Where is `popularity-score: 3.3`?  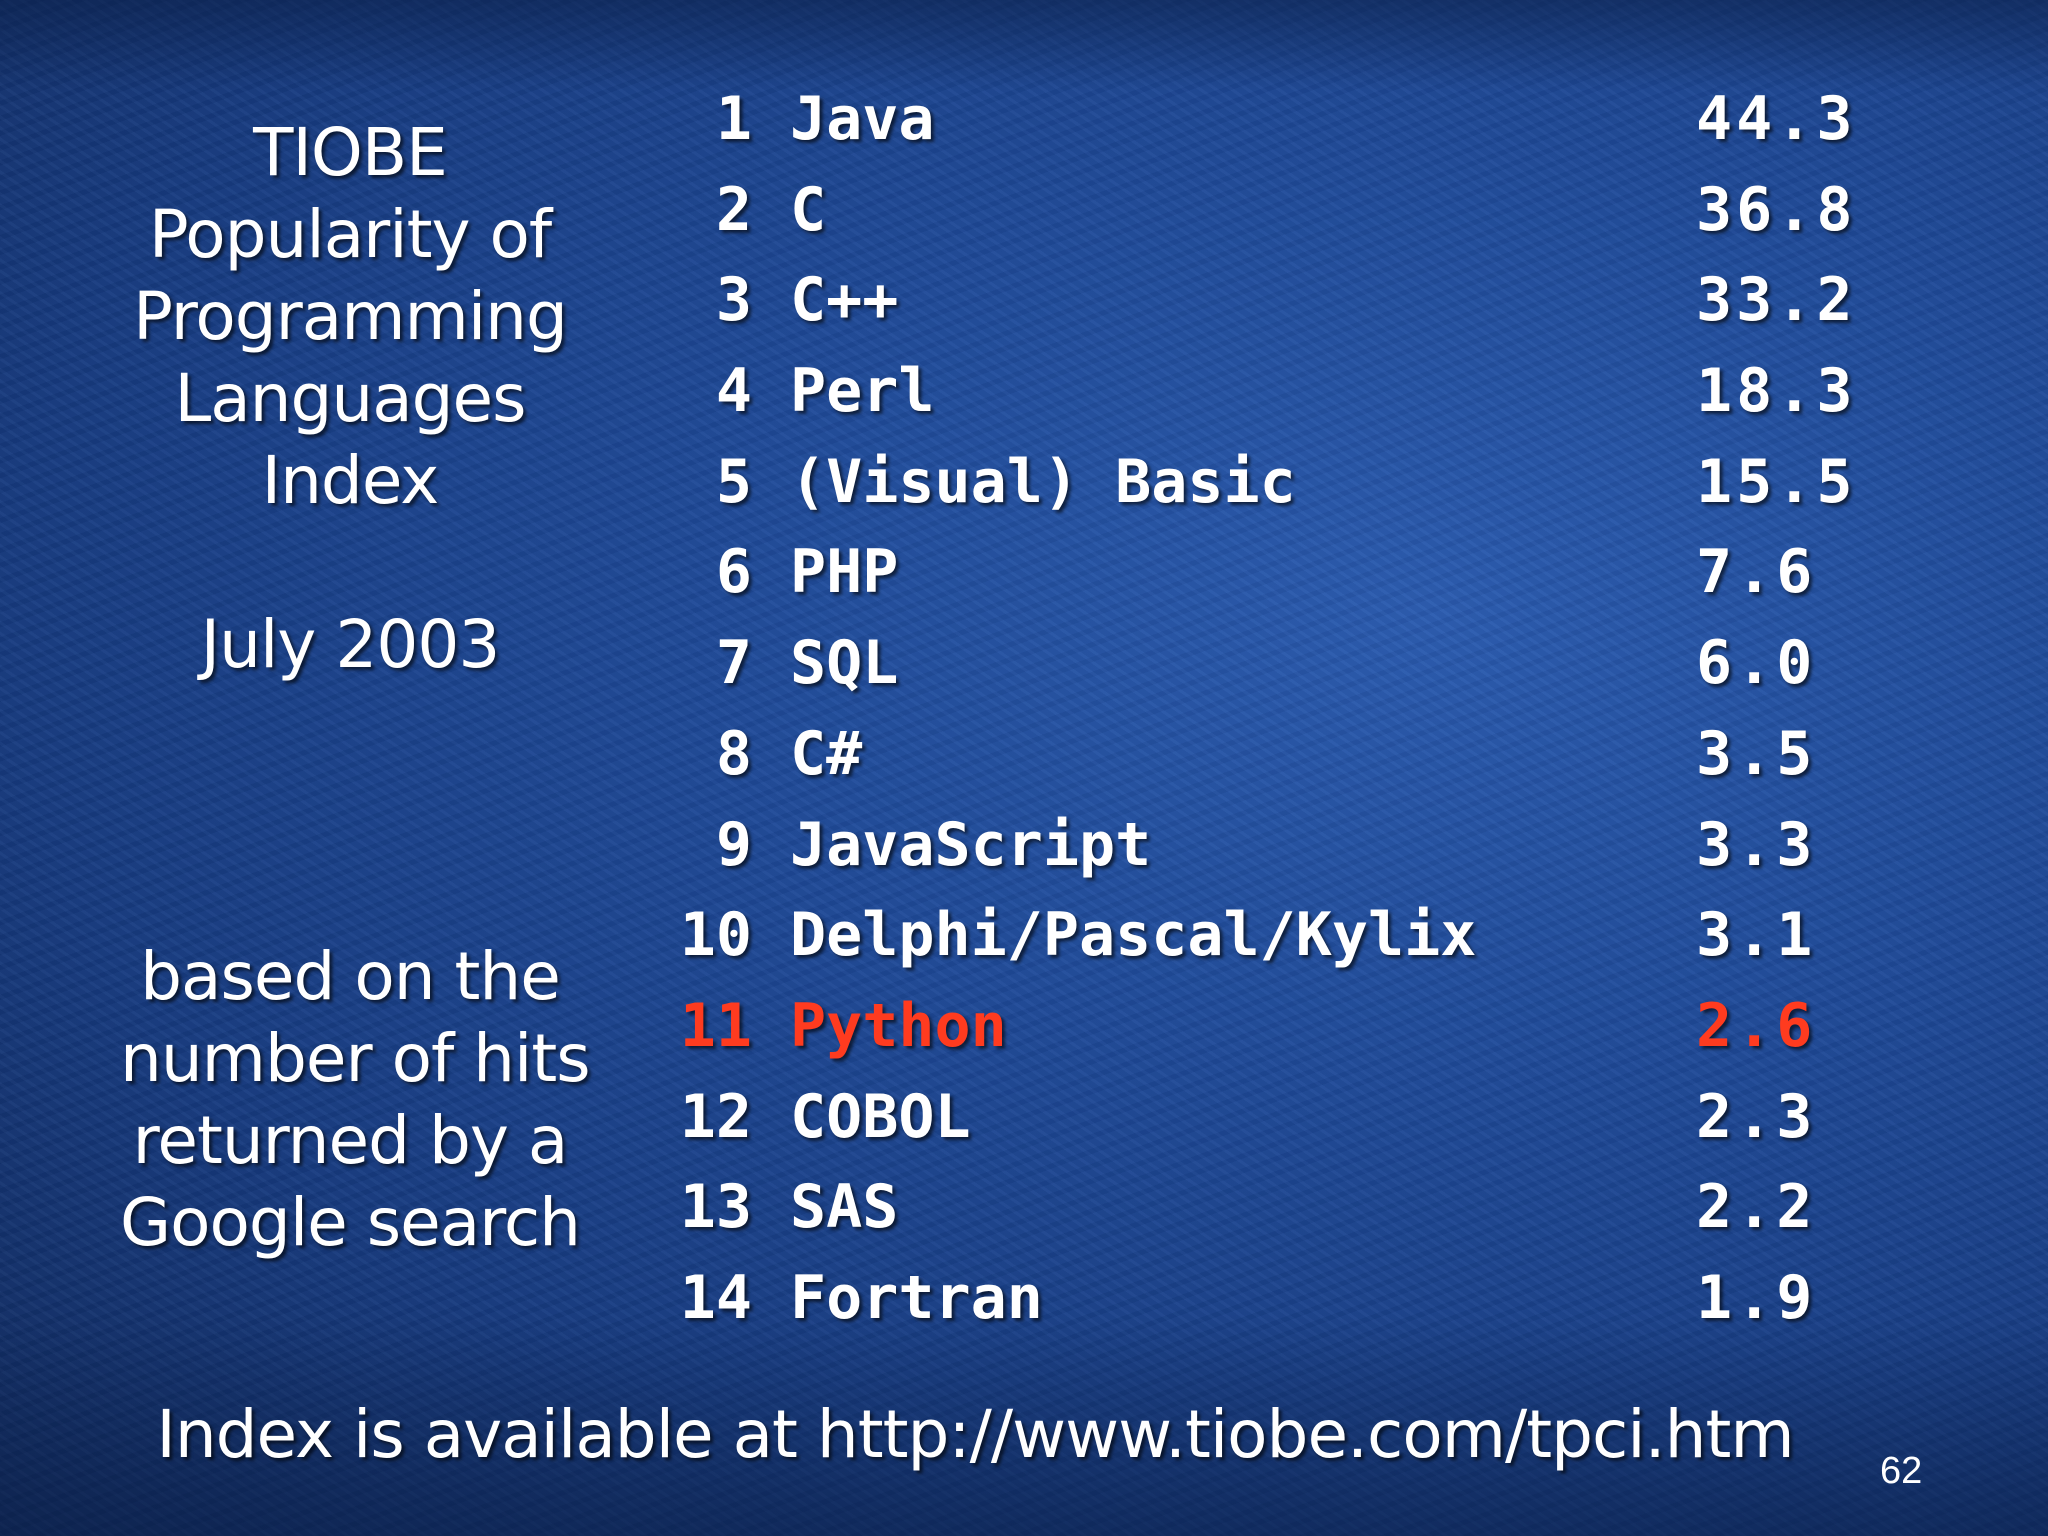 popularity-score: 3.3 is located at coordinates (1756, 844).